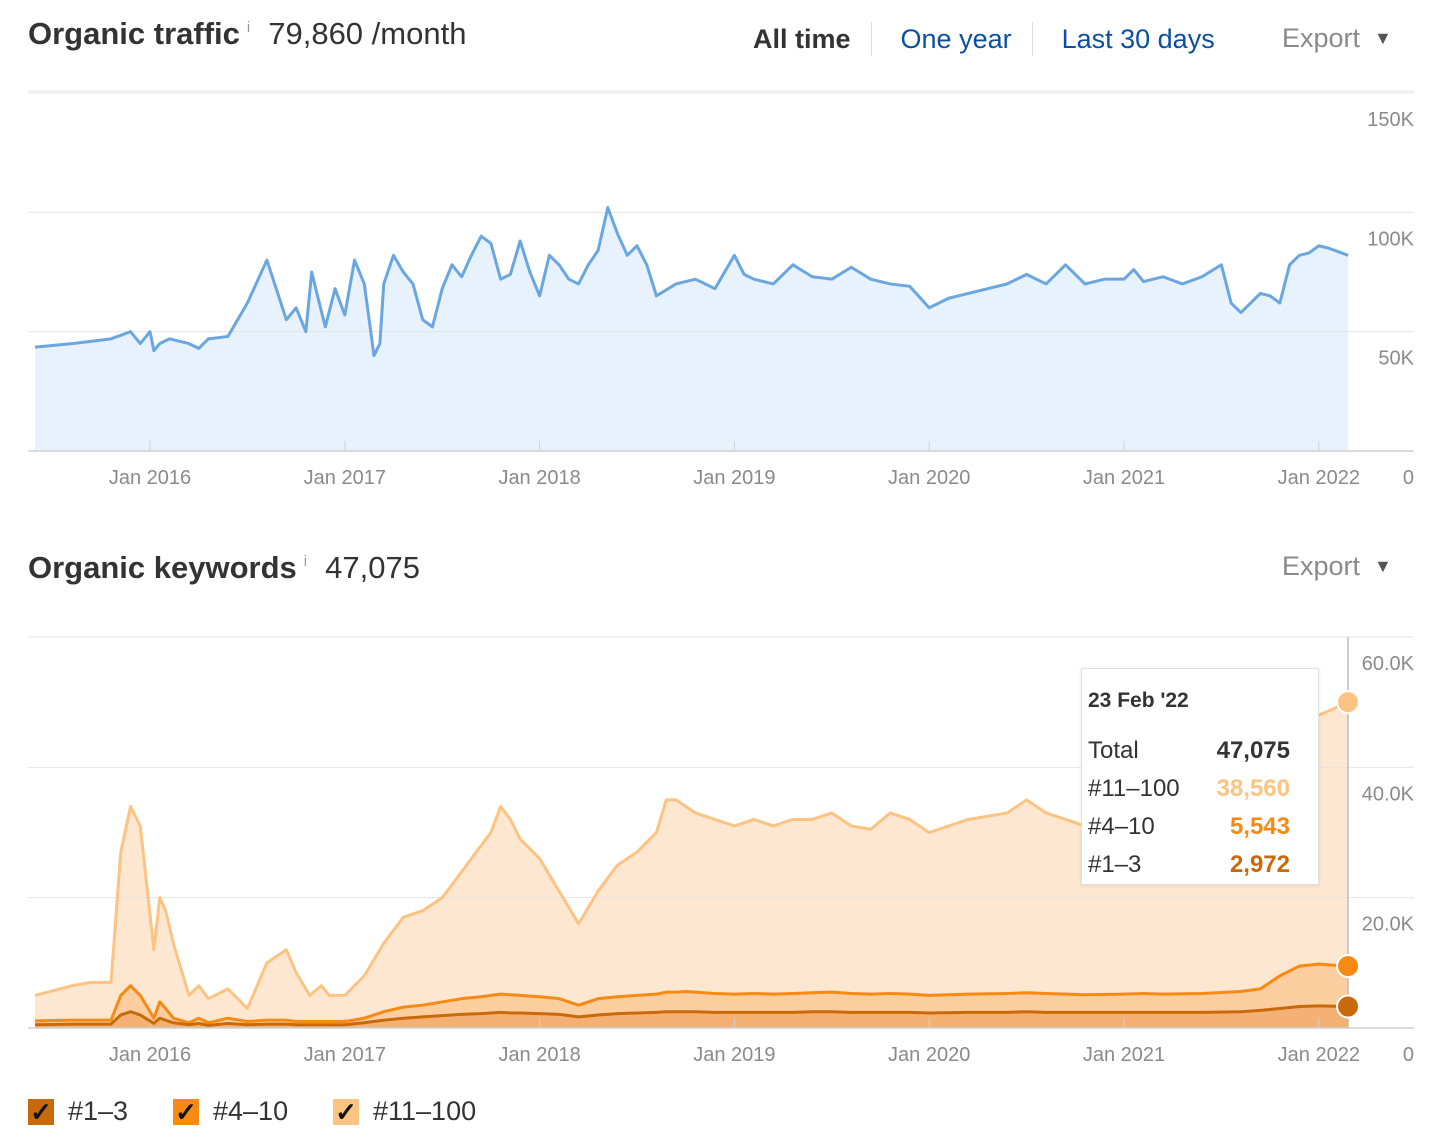 This screenshot has height=1134, width=1451. Describe the element at coordinates (1134, 788) in the screenshot. I see `tooltip-label: #11–100` at that location.